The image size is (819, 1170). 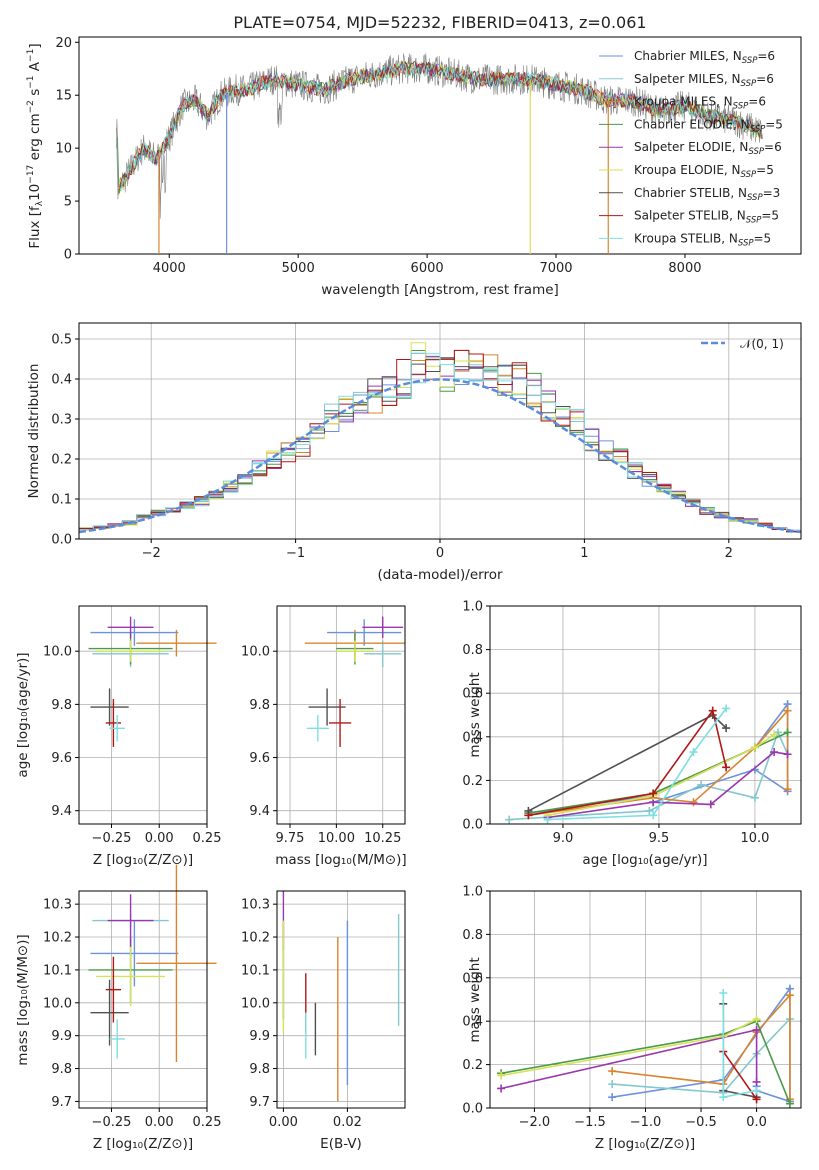 I want to click on x-tick-label: 7000, so click(x=555, y=268).